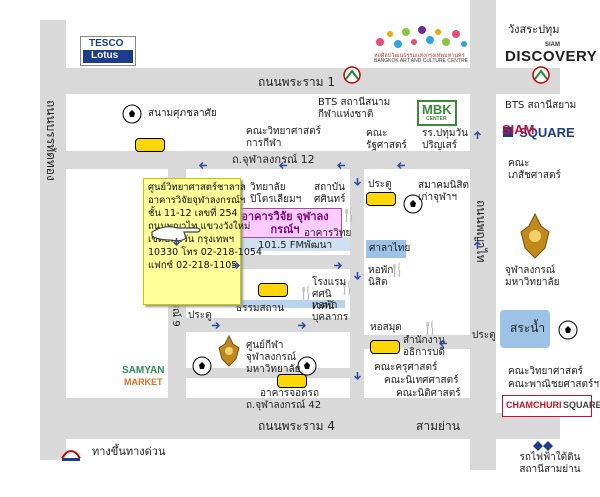  What do you see at coordinates (129, 451) in the screenshot?
I see `label-expressway: ทางขึ้นทางด่วน` at bounding box center [129, 451].